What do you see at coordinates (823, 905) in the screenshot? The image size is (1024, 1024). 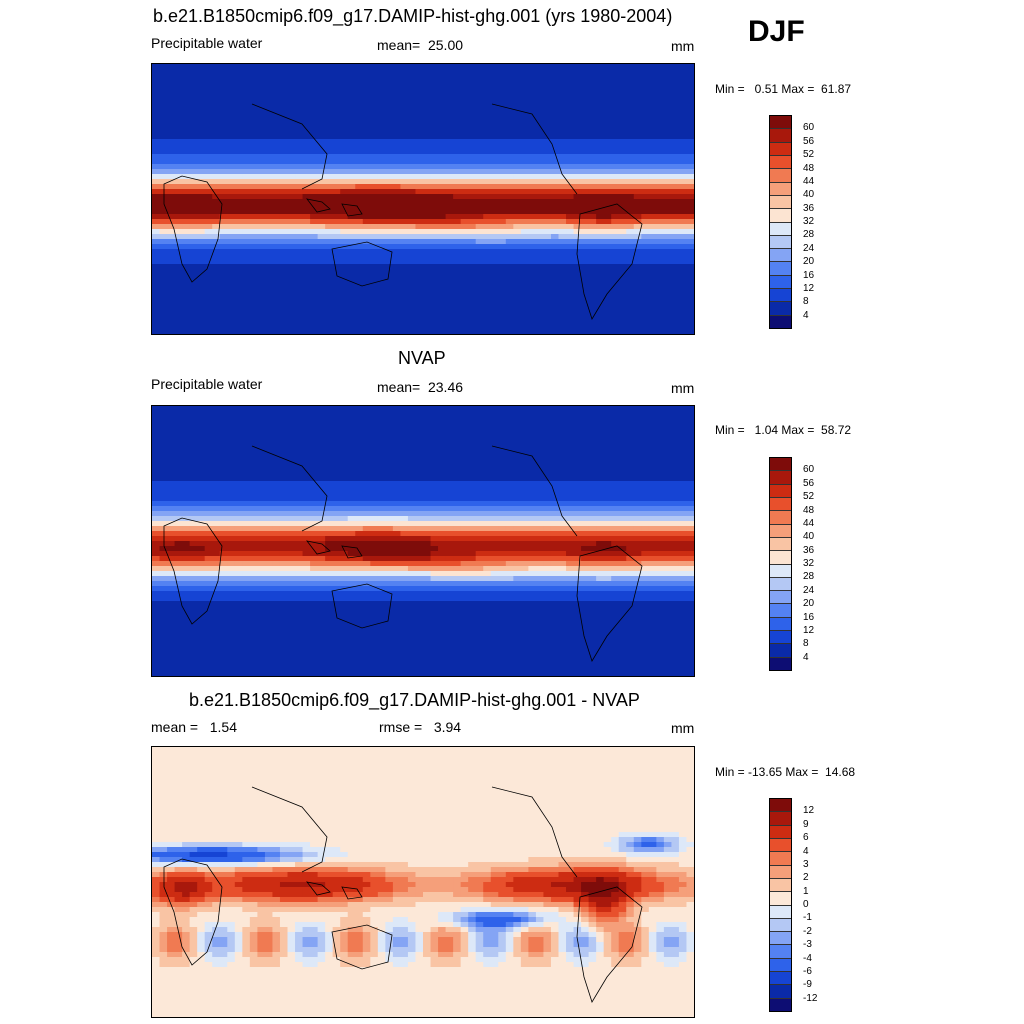 I see `panel-3-colorbar-labels: 12 9 6 4 3 2 1 0 -1 -2 -3 -4 -6 -9 -12` at bounding box center [823, 905].